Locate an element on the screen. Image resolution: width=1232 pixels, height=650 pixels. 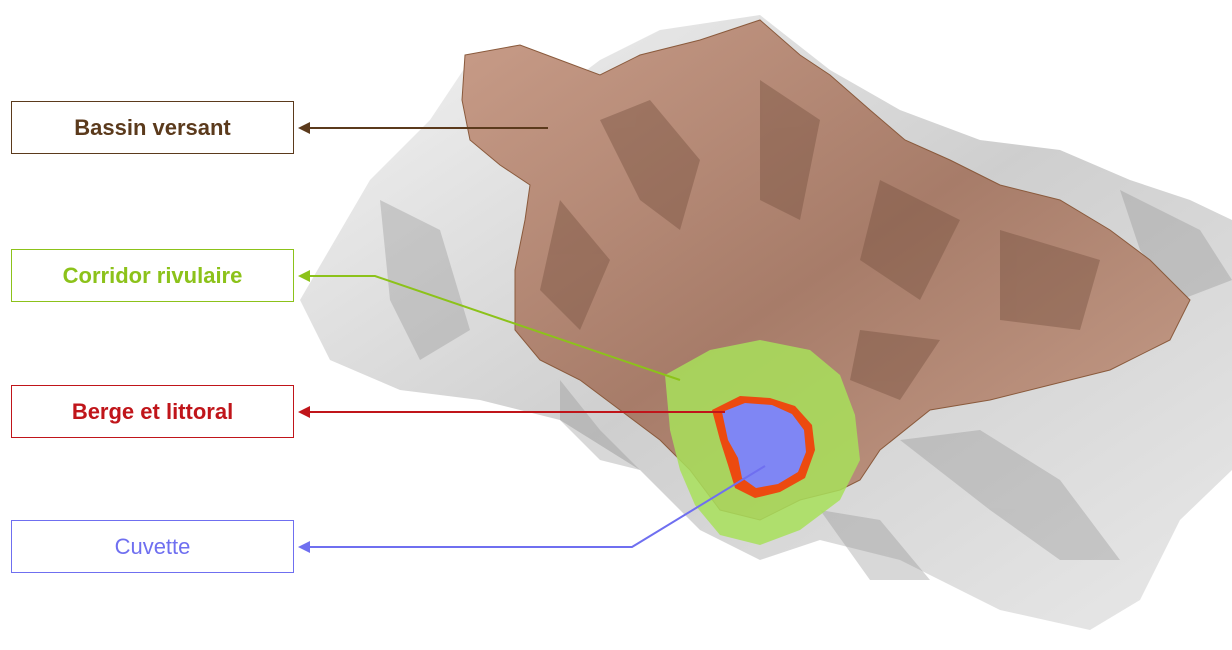
leader-line-corridor is located at coordinates (489, 325).